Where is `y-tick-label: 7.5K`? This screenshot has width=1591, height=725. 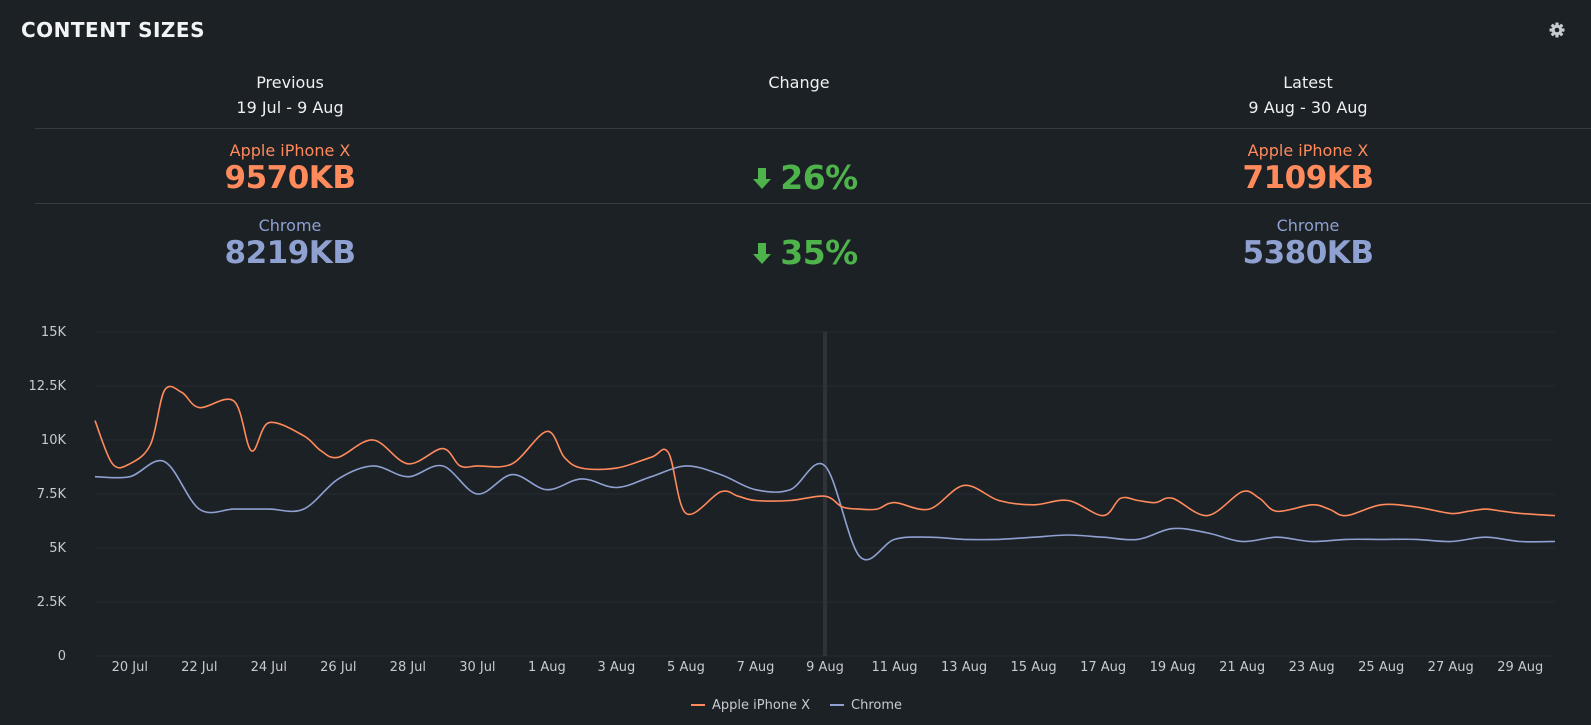
y-tick-label: 7.5K is located at coordinates (52, 494).